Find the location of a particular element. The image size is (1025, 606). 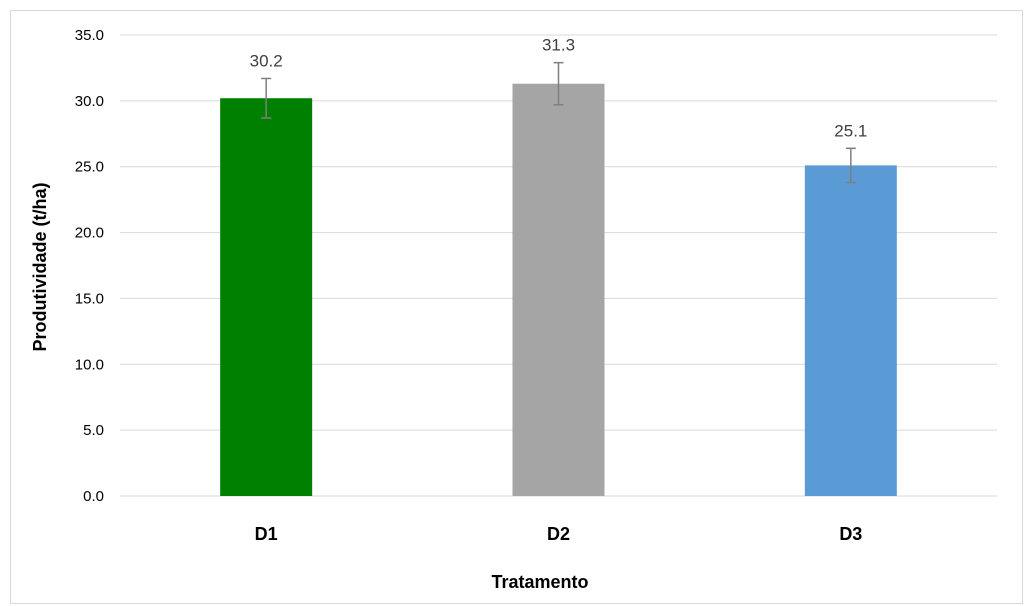

error-bar-d3 is located at coordinates (850, 165).